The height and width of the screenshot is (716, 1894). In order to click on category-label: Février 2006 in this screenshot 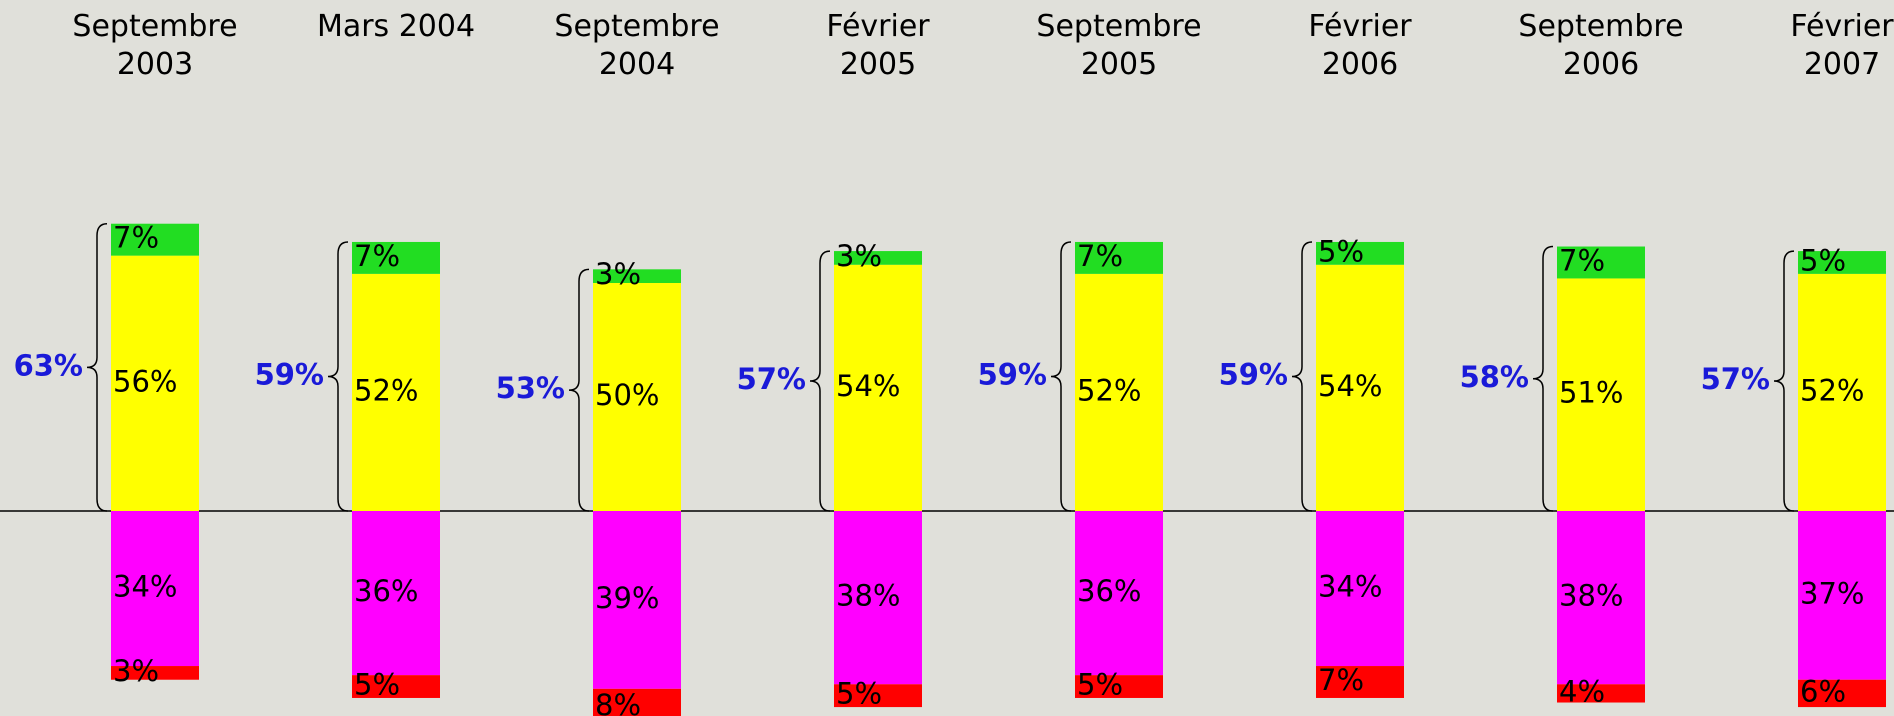, I will do `click(1360, 45)`.